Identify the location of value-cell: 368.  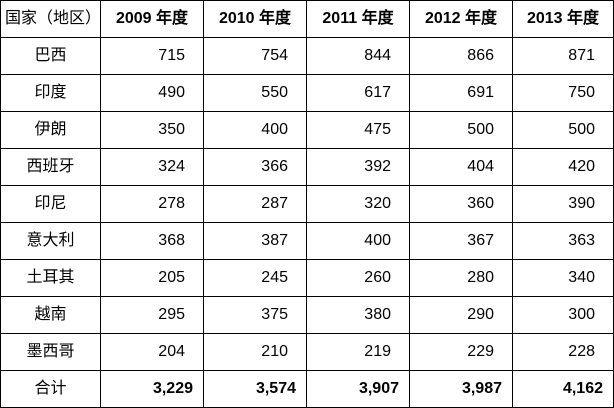
(152, 241).